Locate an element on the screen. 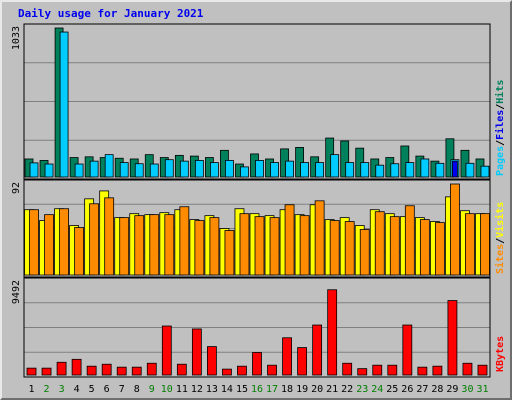 The image size is (512, 400). x-tick-label-day-22: 22 is located at coordinates (347, 389).